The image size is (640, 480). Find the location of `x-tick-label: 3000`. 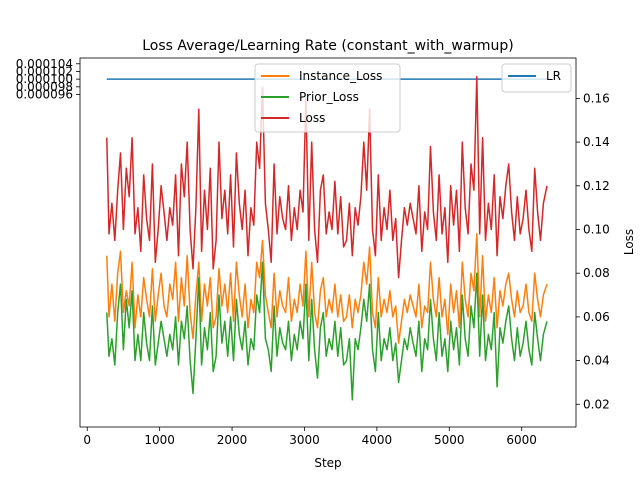

x-tick-label: 3000 is located at coordinates (304, 440).